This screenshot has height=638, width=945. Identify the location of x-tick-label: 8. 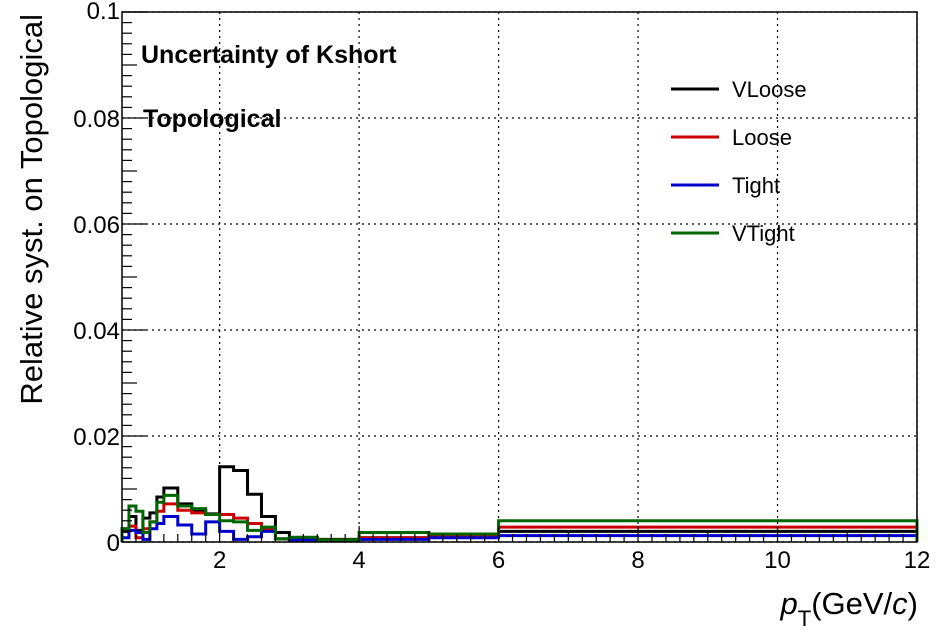
(637, 560).